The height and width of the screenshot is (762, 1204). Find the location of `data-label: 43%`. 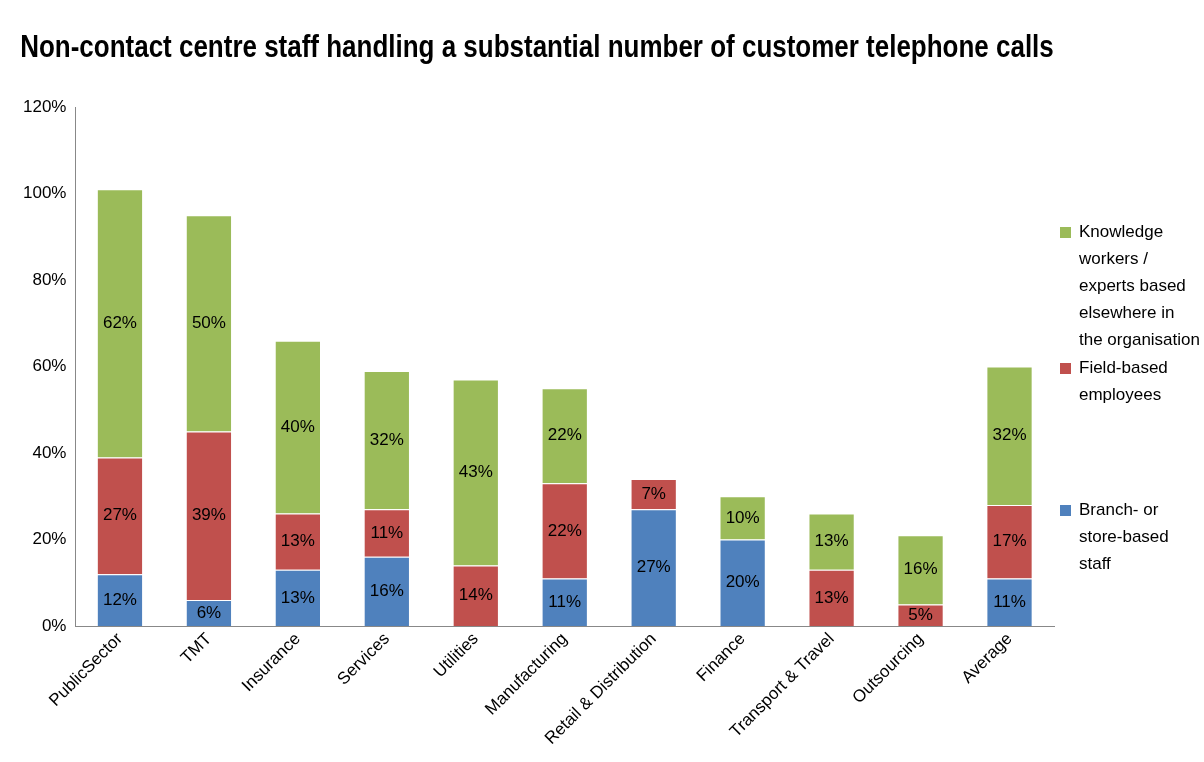

data-label: 43% is located at coordinates (475, 472).